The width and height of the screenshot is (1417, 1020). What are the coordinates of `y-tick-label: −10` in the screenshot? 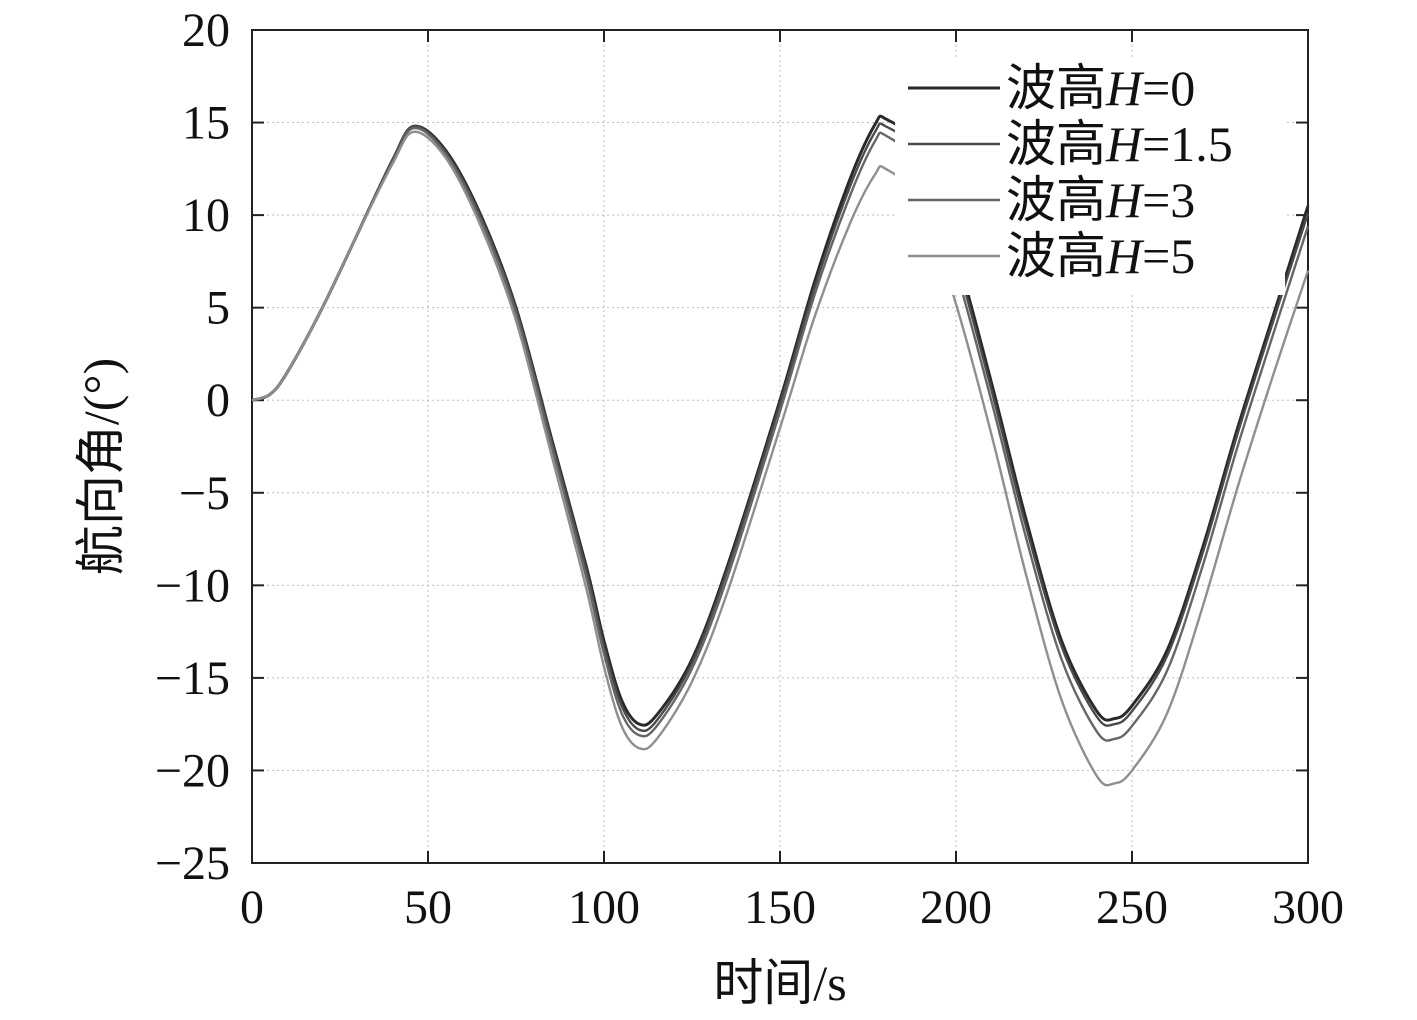 It's located at (192, 585).